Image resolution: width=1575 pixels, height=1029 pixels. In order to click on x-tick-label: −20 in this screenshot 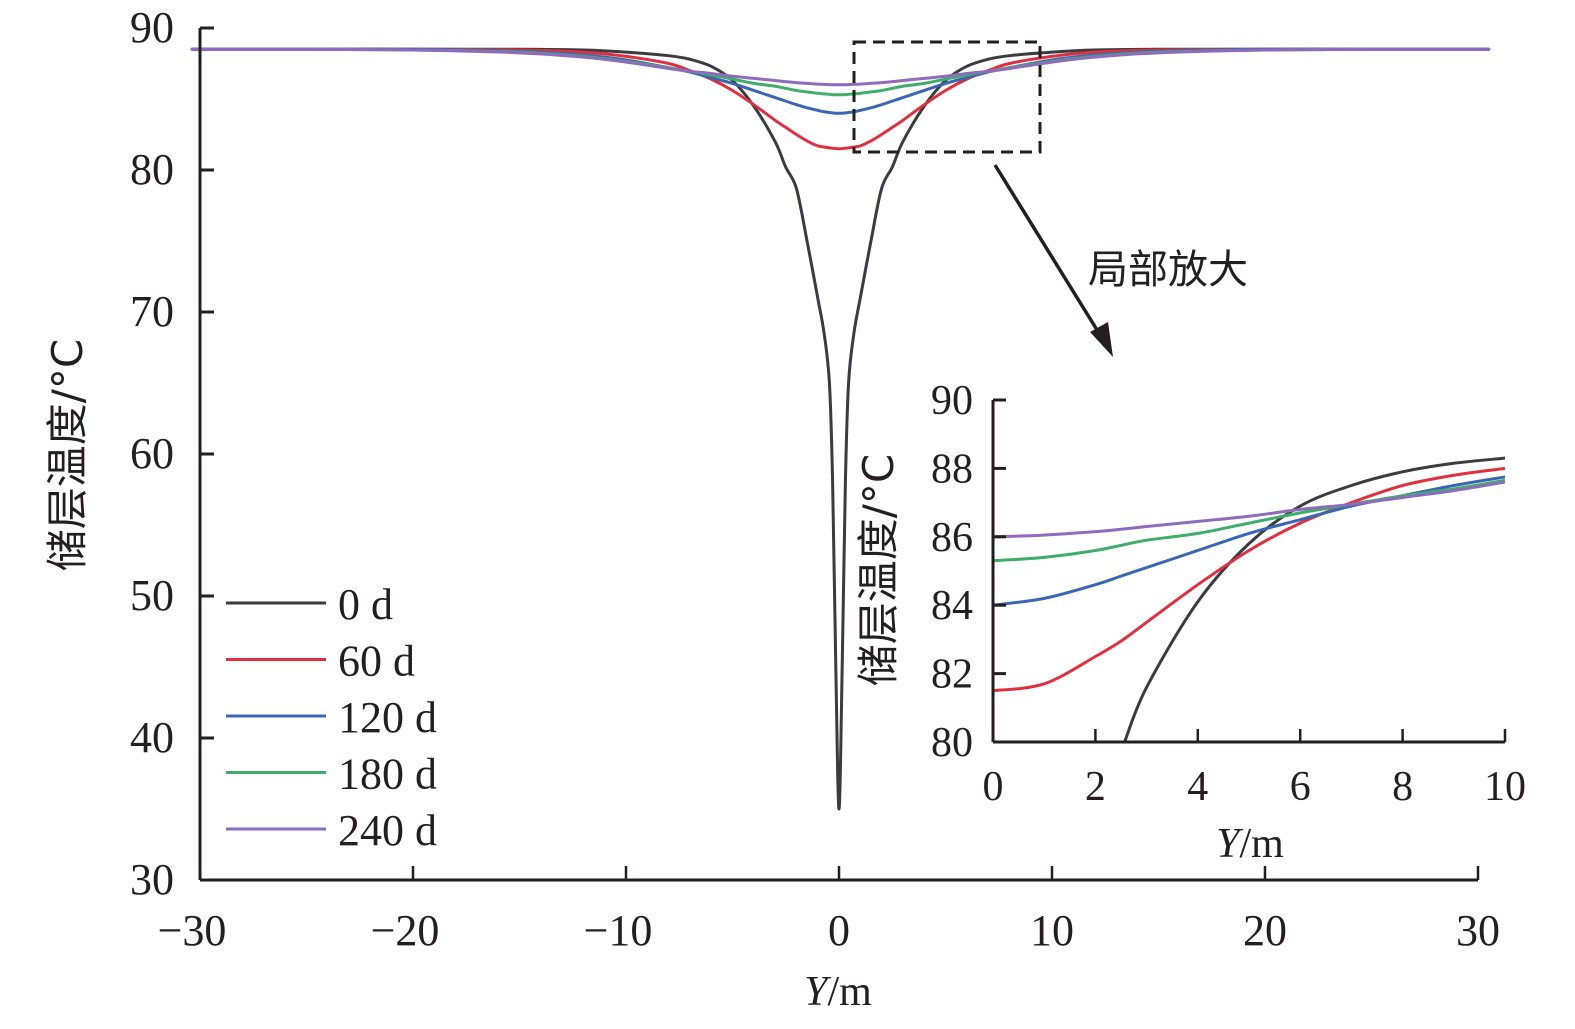, I will do `click(405, 930)`.